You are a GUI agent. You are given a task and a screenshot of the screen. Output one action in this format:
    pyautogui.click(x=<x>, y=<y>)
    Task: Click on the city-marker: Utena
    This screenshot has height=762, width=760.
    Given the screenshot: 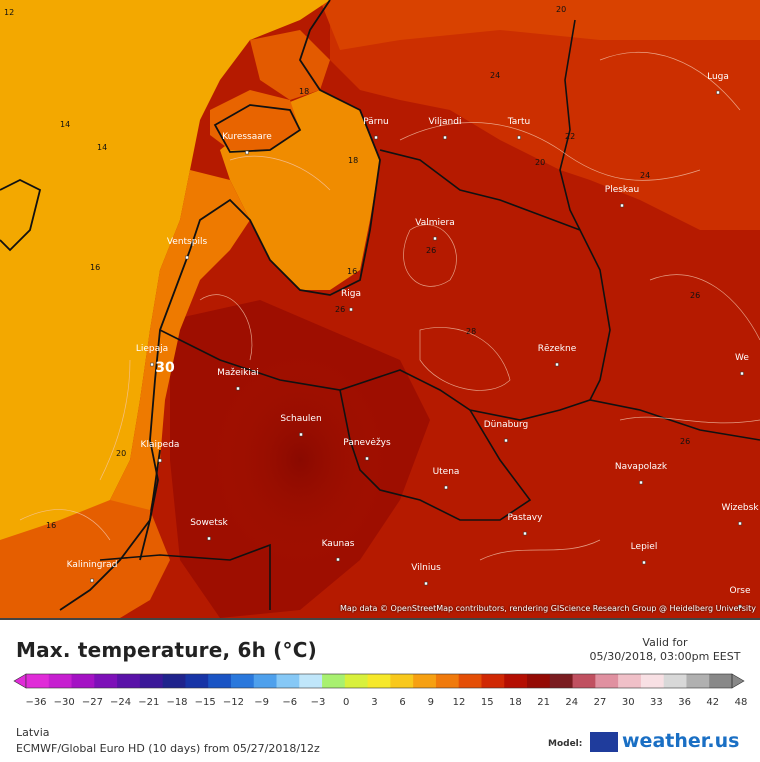 What is the action you would take?
    pyautogui.click(x=446, y=478)
    